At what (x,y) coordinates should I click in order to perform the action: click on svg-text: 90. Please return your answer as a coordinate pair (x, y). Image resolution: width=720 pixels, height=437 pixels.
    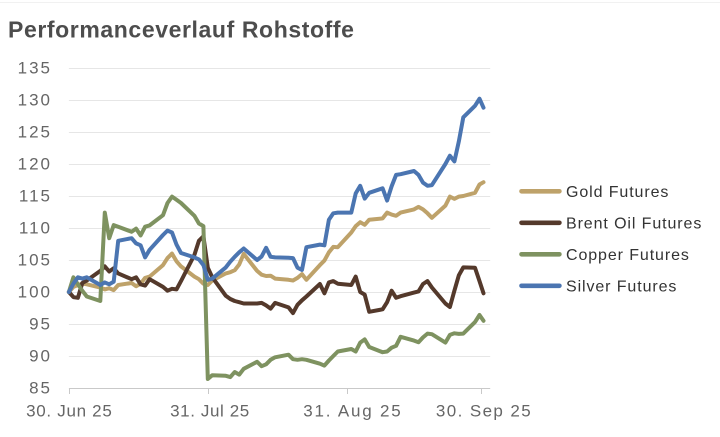
    Looking at the image, I should click on (40, 355).